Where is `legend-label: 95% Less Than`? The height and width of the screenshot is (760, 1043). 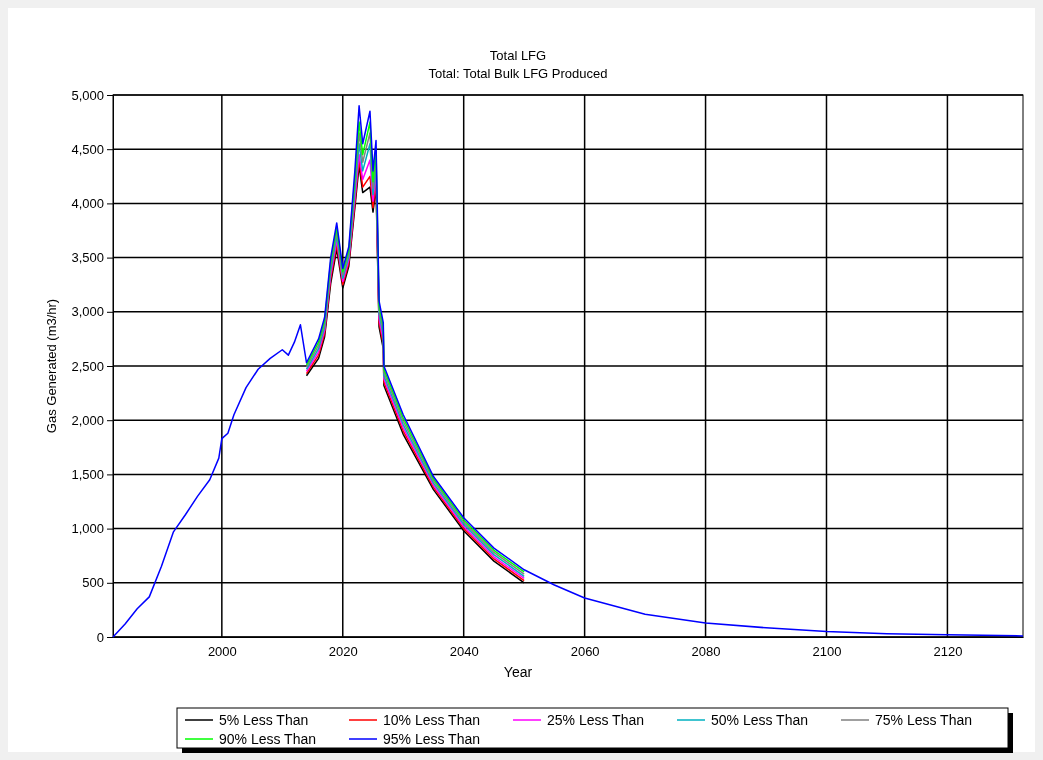
legend-label: 95% Less Than is located at coordinates (432, 739).